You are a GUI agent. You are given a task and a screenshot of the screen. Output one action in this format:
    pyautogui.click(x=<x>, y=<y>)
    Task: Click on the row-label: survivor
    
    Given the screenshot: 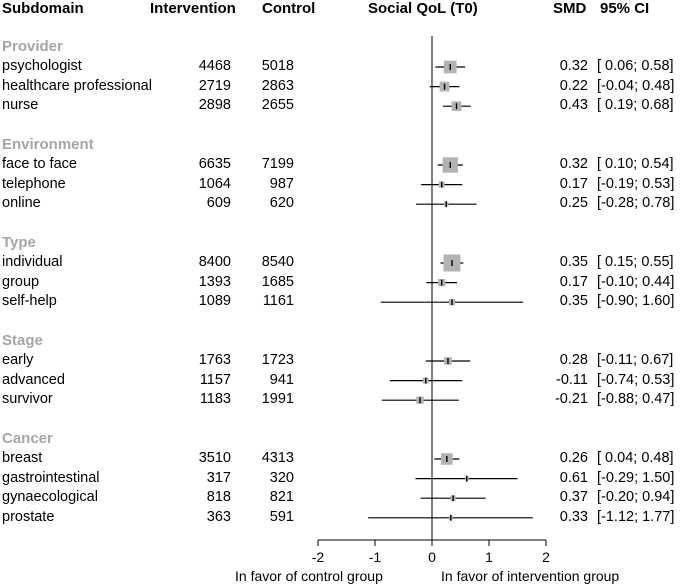 What is the action you would take?
    pyautogui.click(x=27, y=399)
    